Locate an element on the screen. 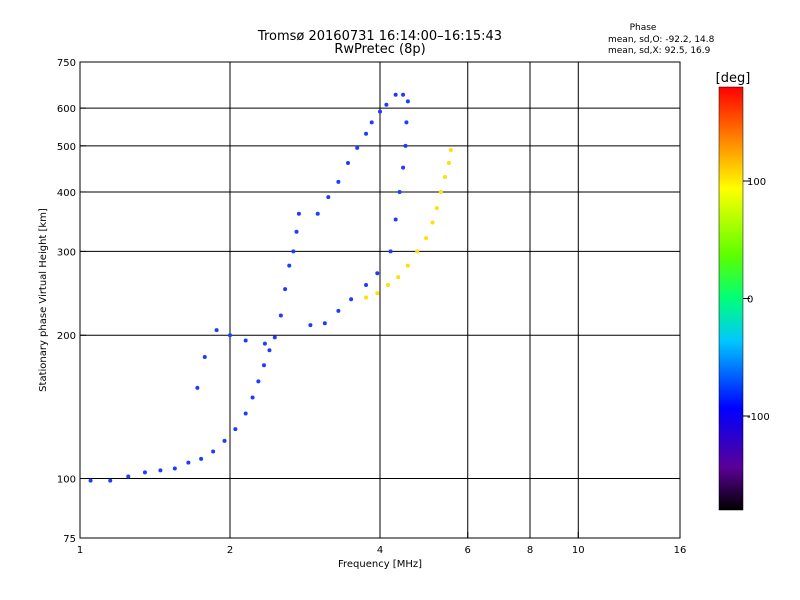 The width and height of the screenshot is (800, 600). chart-title: Tromsø 20160731 16:14:00–16:15:43 is located at coordinates (379, 36).